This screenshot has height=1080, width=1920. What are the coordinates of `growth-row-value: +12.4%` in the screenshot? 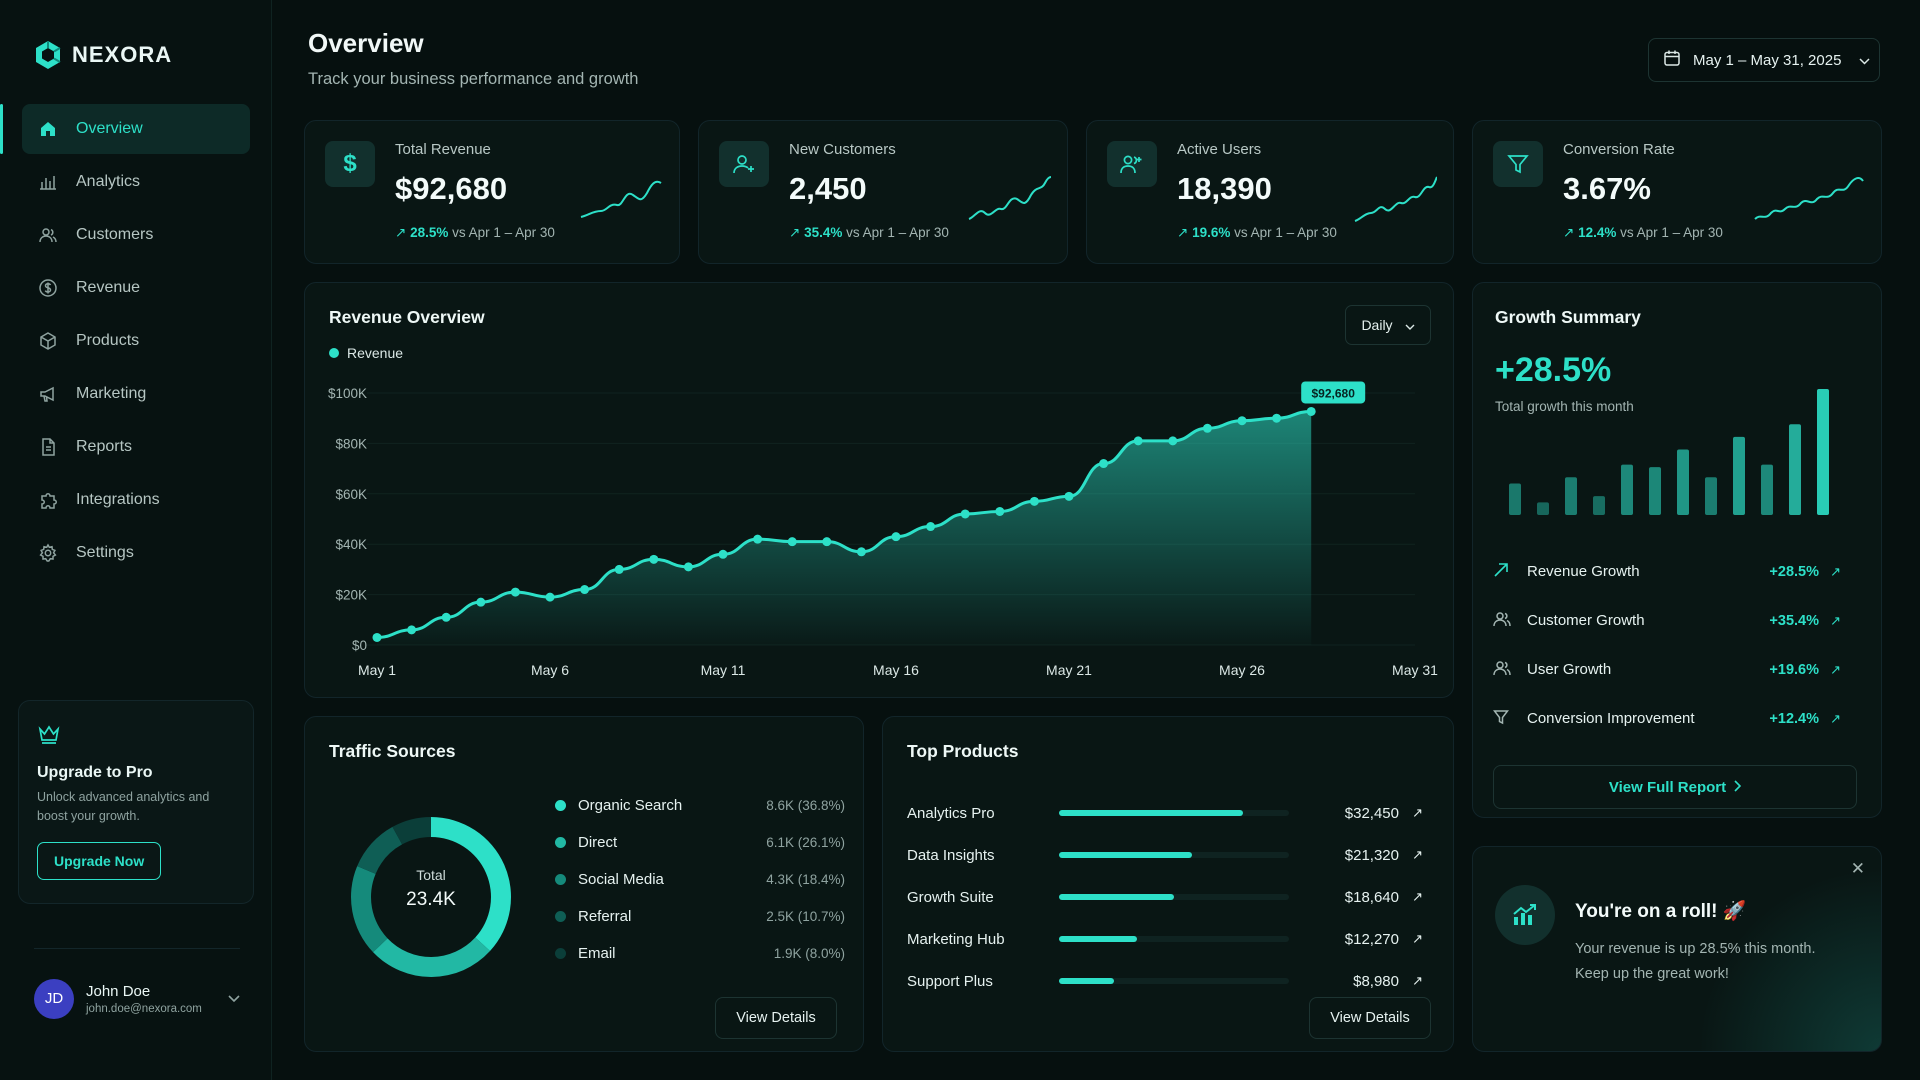 It's located at (1794, 718).